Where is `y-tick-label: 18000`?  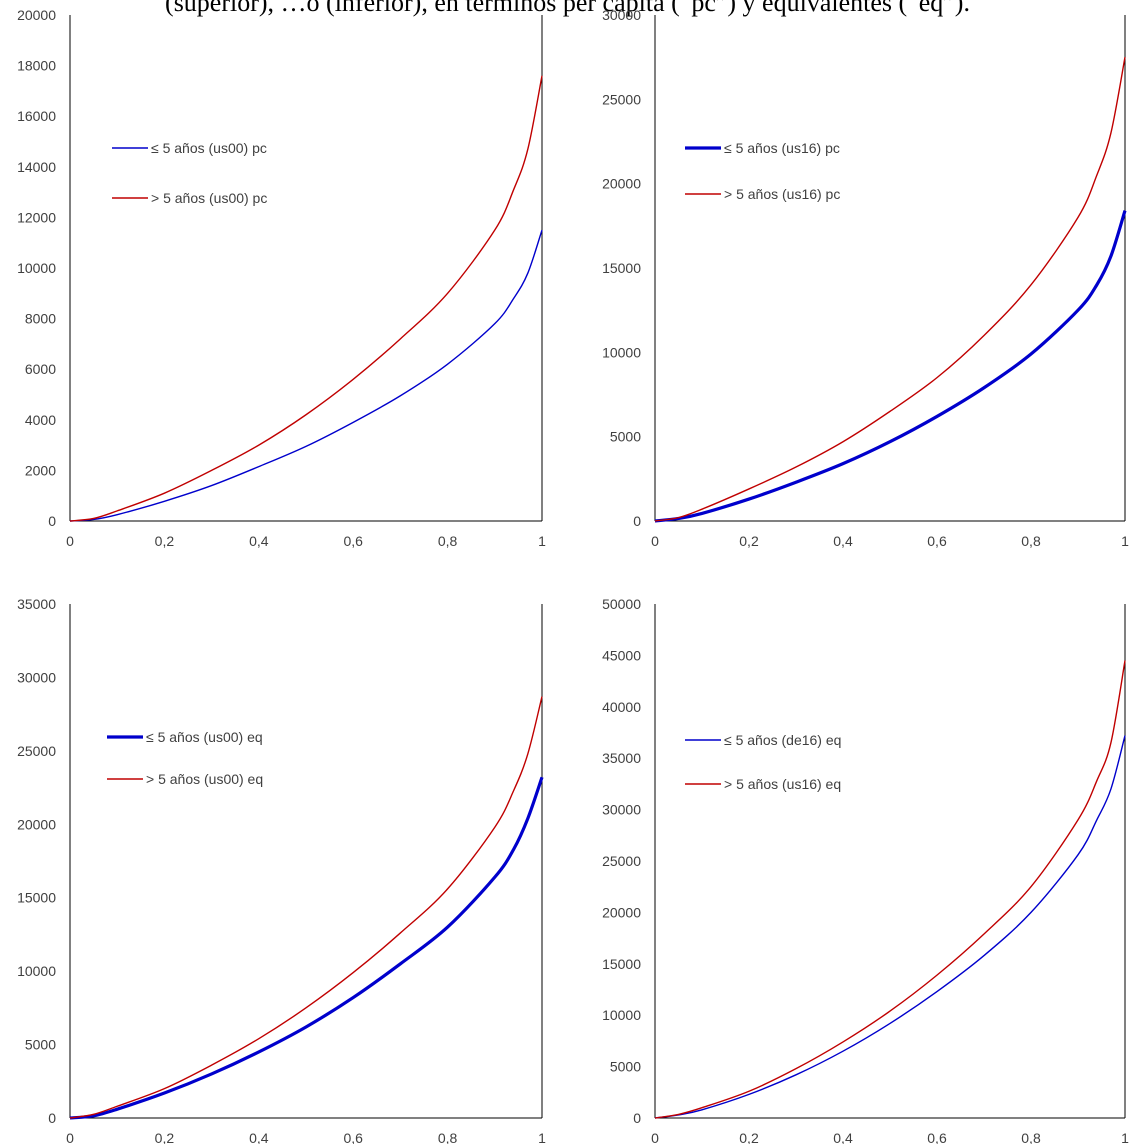 y-tick-label: 18000 is located at coordinates (36, 66).